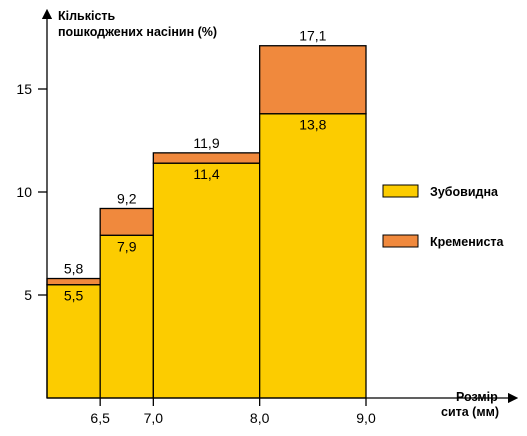  Describe the element at coordinates (74, 296) in the screenshot. I see `value-label-zubovydna-0: 5,5` at that location.